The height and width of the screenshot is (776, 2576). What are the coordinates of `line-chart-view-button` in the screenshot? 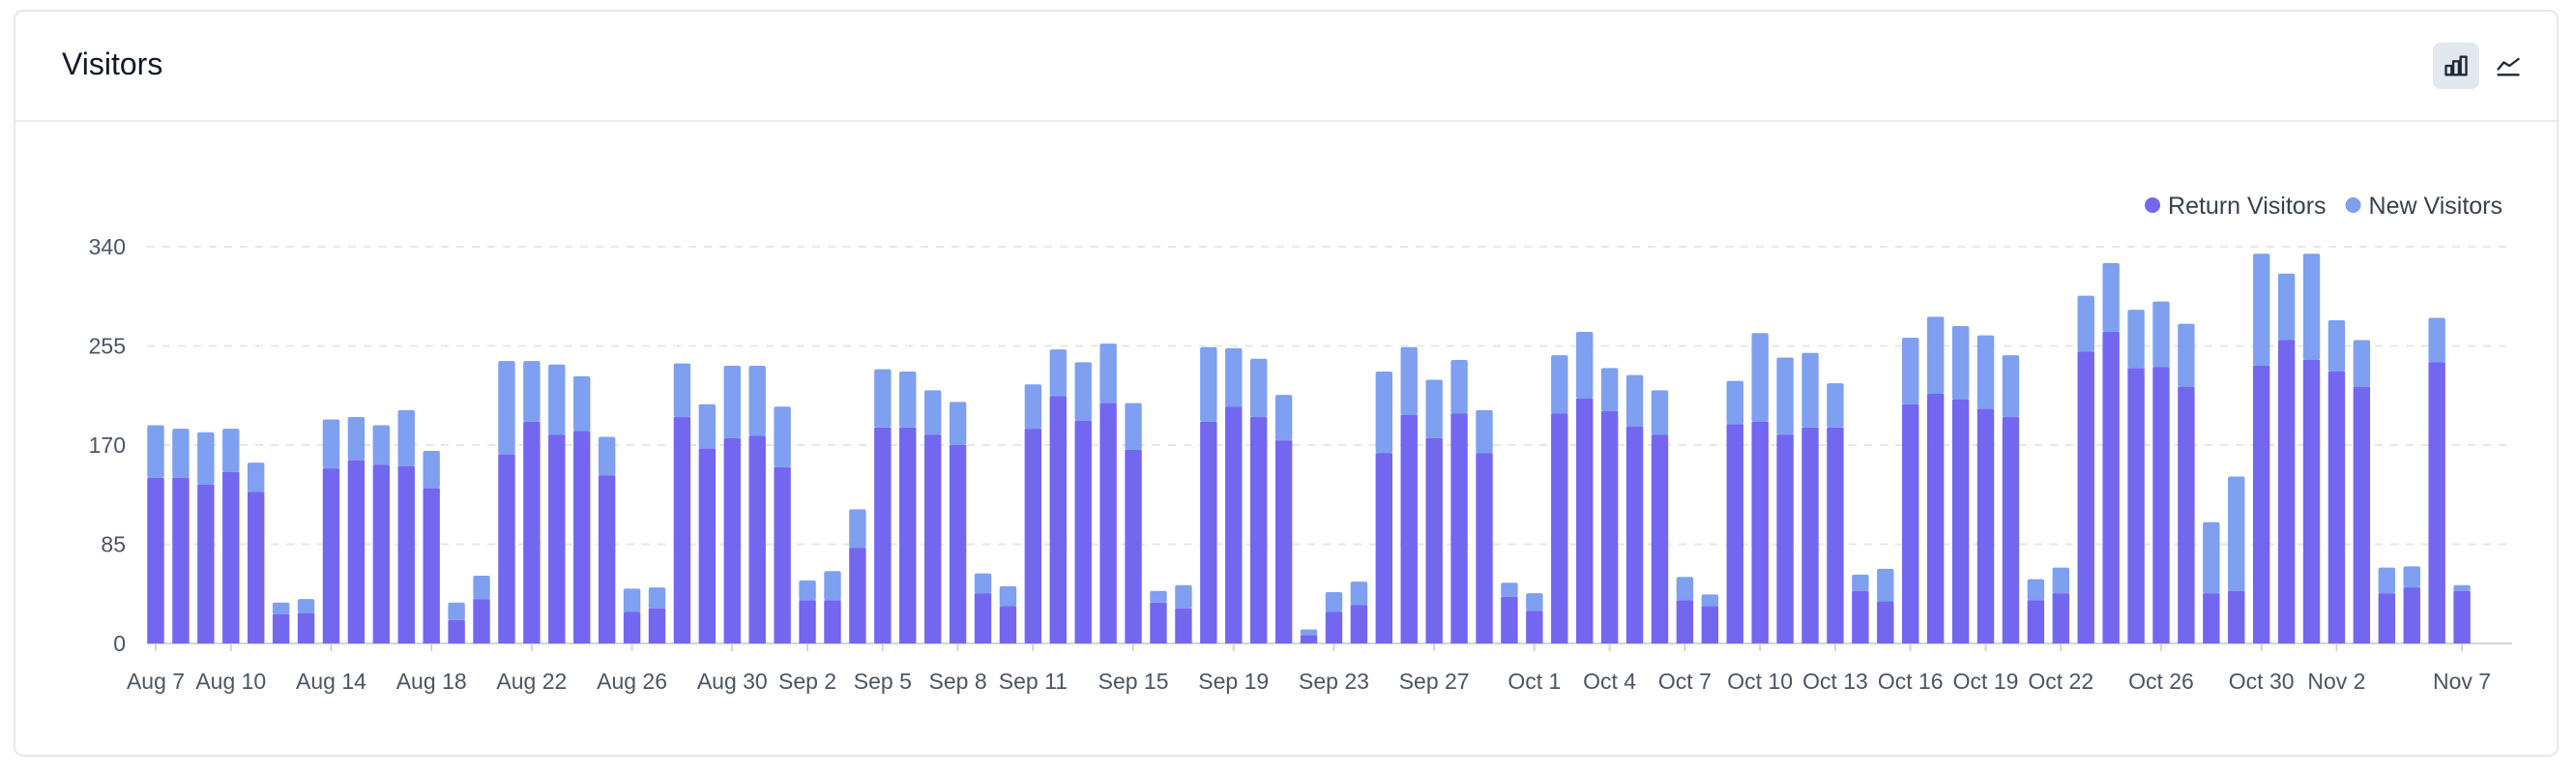 It's located at (2508, 66).